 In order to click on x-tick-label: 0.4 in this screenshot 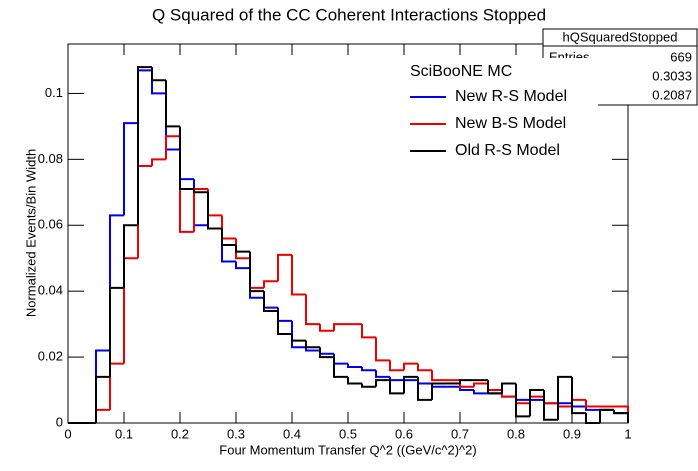, I will do `click(292, 433)`.